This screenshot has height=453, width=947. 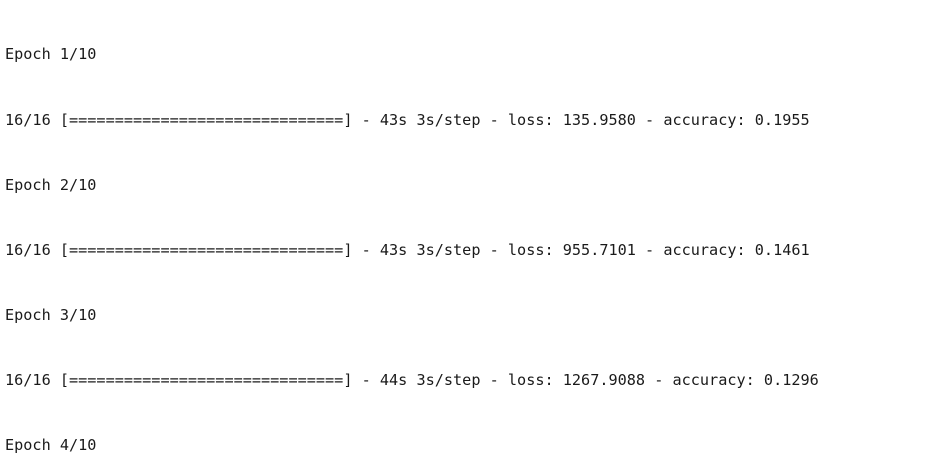 I want to click on epoch-header-line: Epoch 2/10, so click(x=51, y=184).